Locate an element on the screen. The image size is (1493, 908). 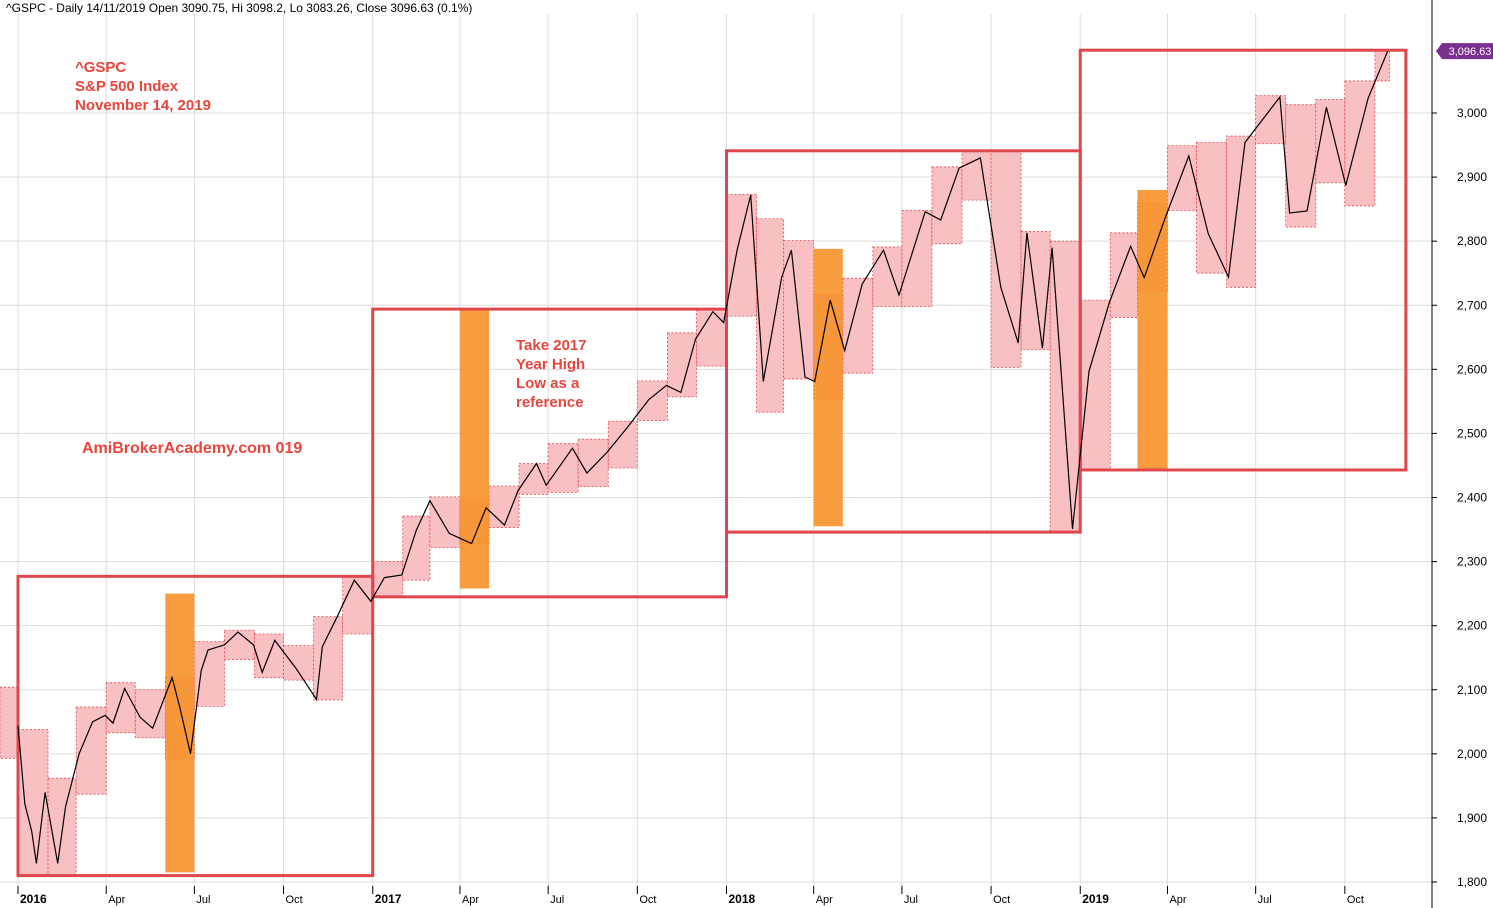
title-annotation: ^GSPC S&P 500 Index November 14, 2019 is located at coordinates (143, 86).